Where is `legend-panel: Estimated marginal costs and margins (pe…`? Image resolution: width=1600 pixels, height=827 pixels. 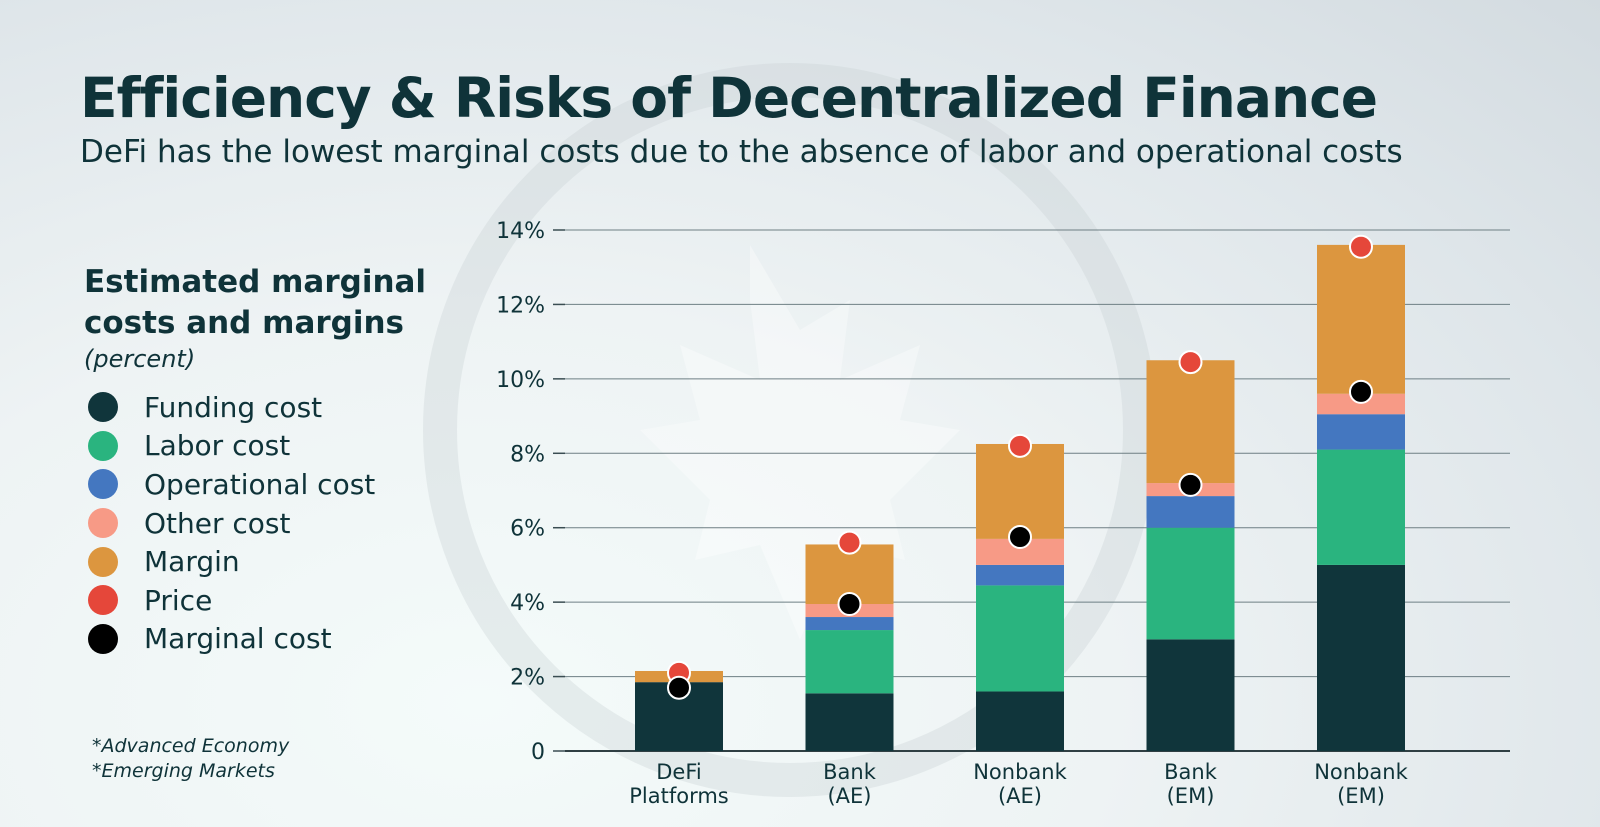 legend-panel: Estimated marginal costs and margins (pe… is located at coordinates (255, 460).